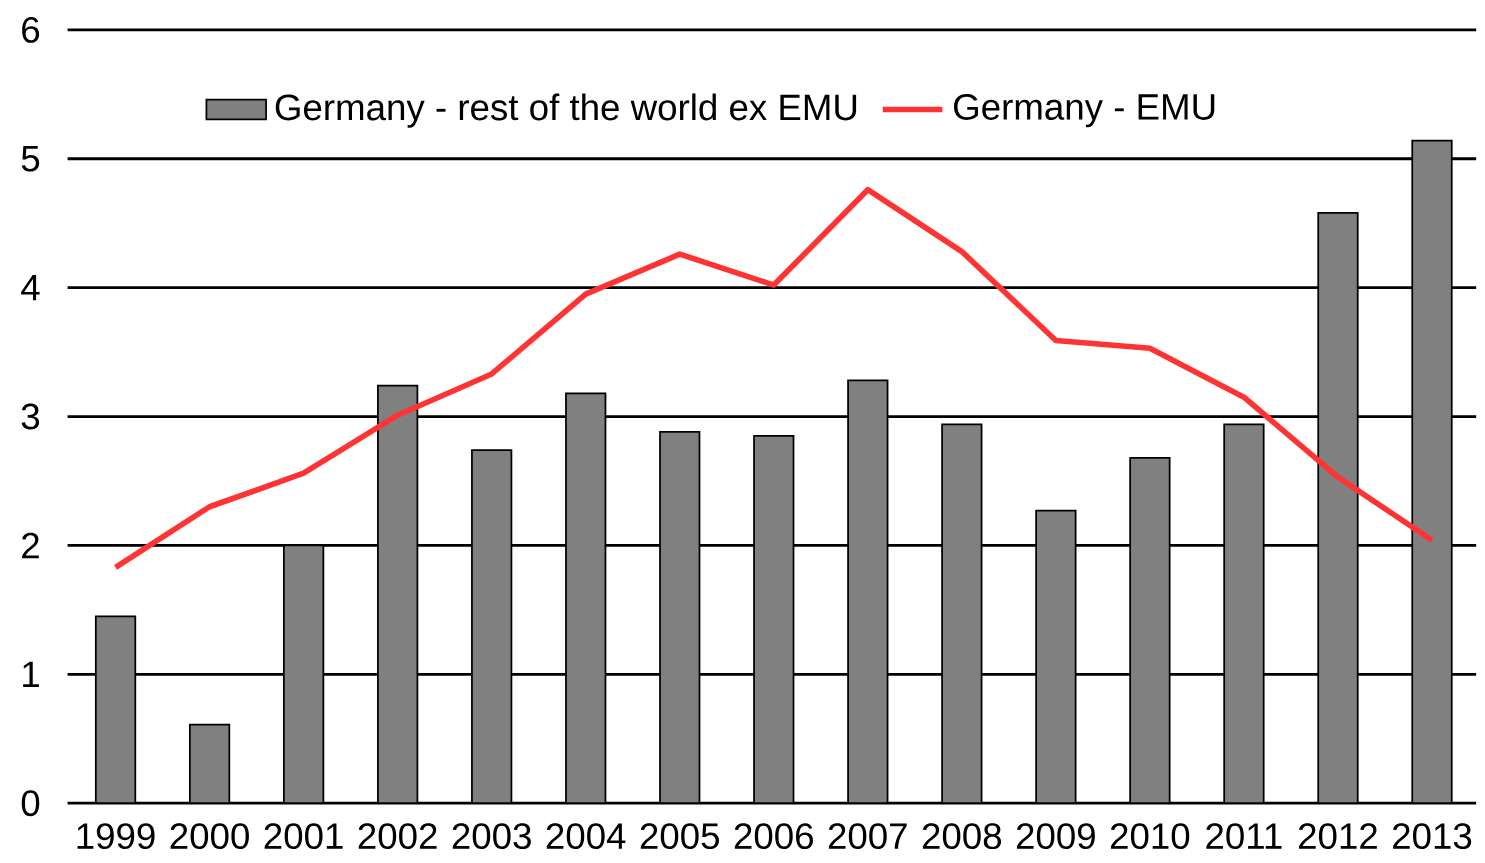 The width and height of the screenshot is (1485, 863). Describe the element at coordinates (1150, 836) in the screenshot. I see `x-tick-label: 2010` at that location.